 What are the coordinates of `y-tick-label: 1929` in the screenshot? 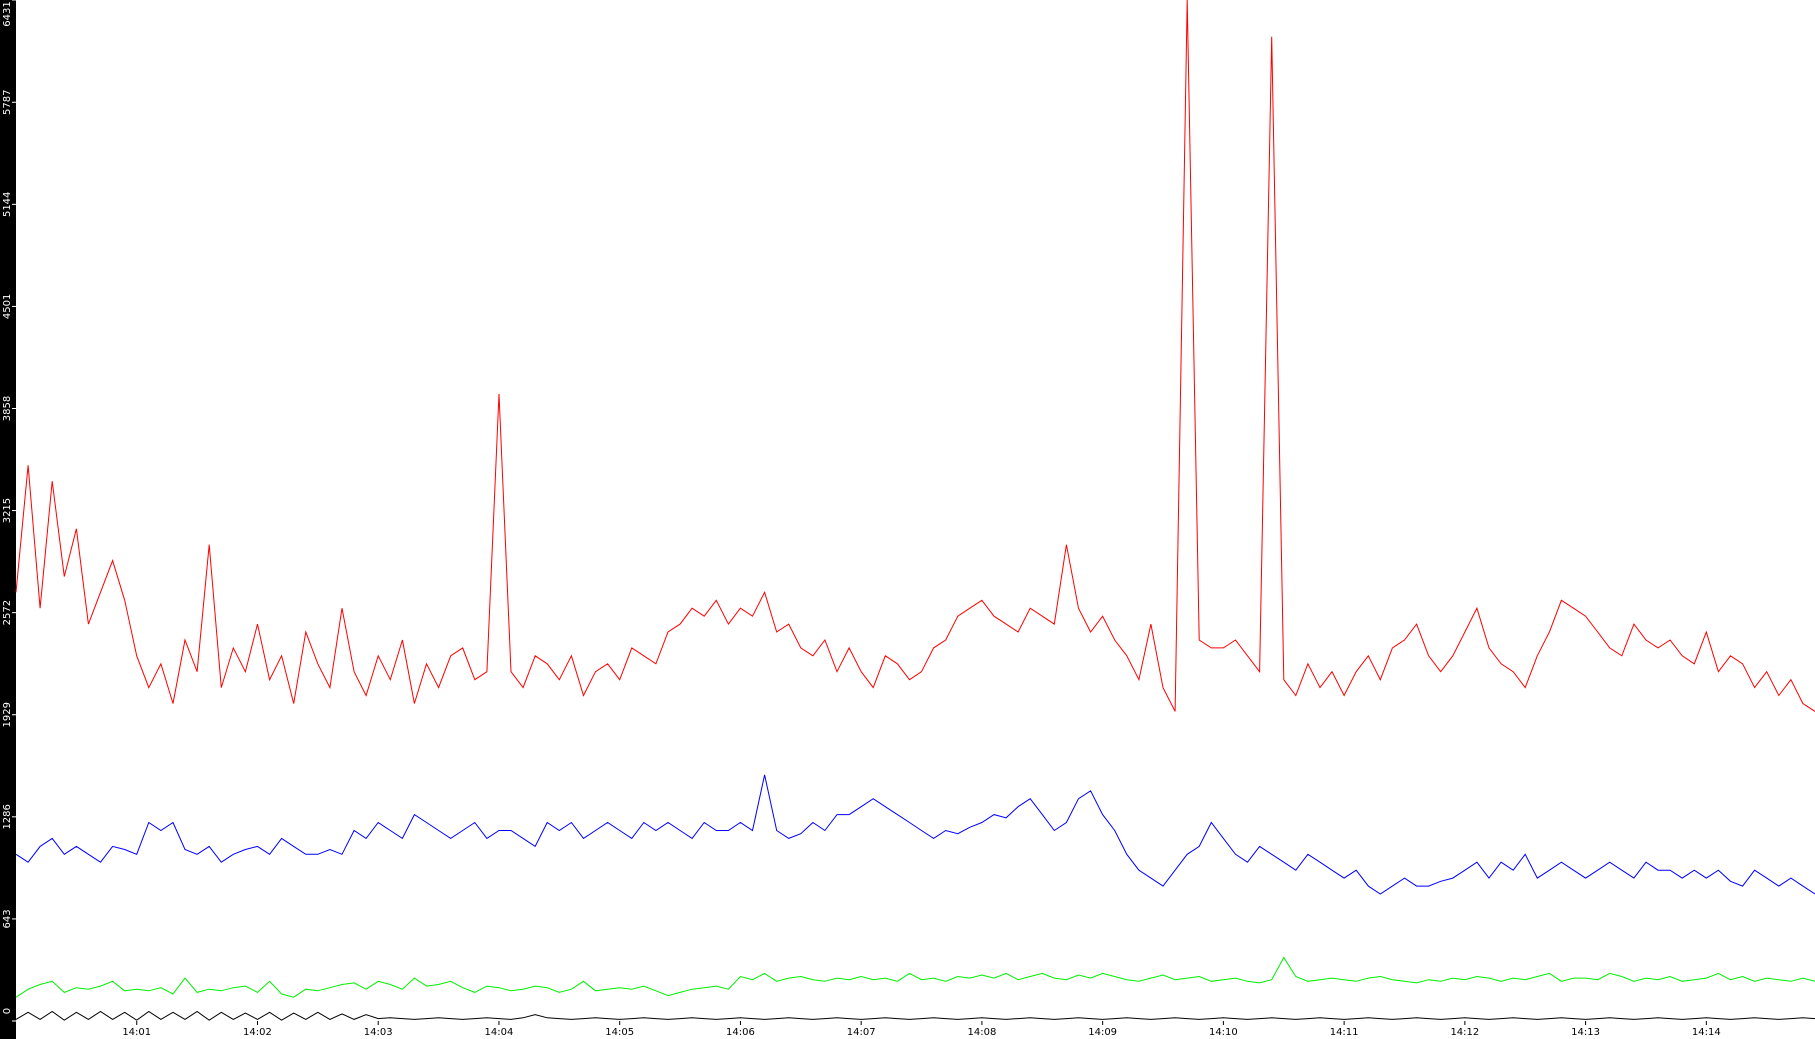 It's located at (7, 714).